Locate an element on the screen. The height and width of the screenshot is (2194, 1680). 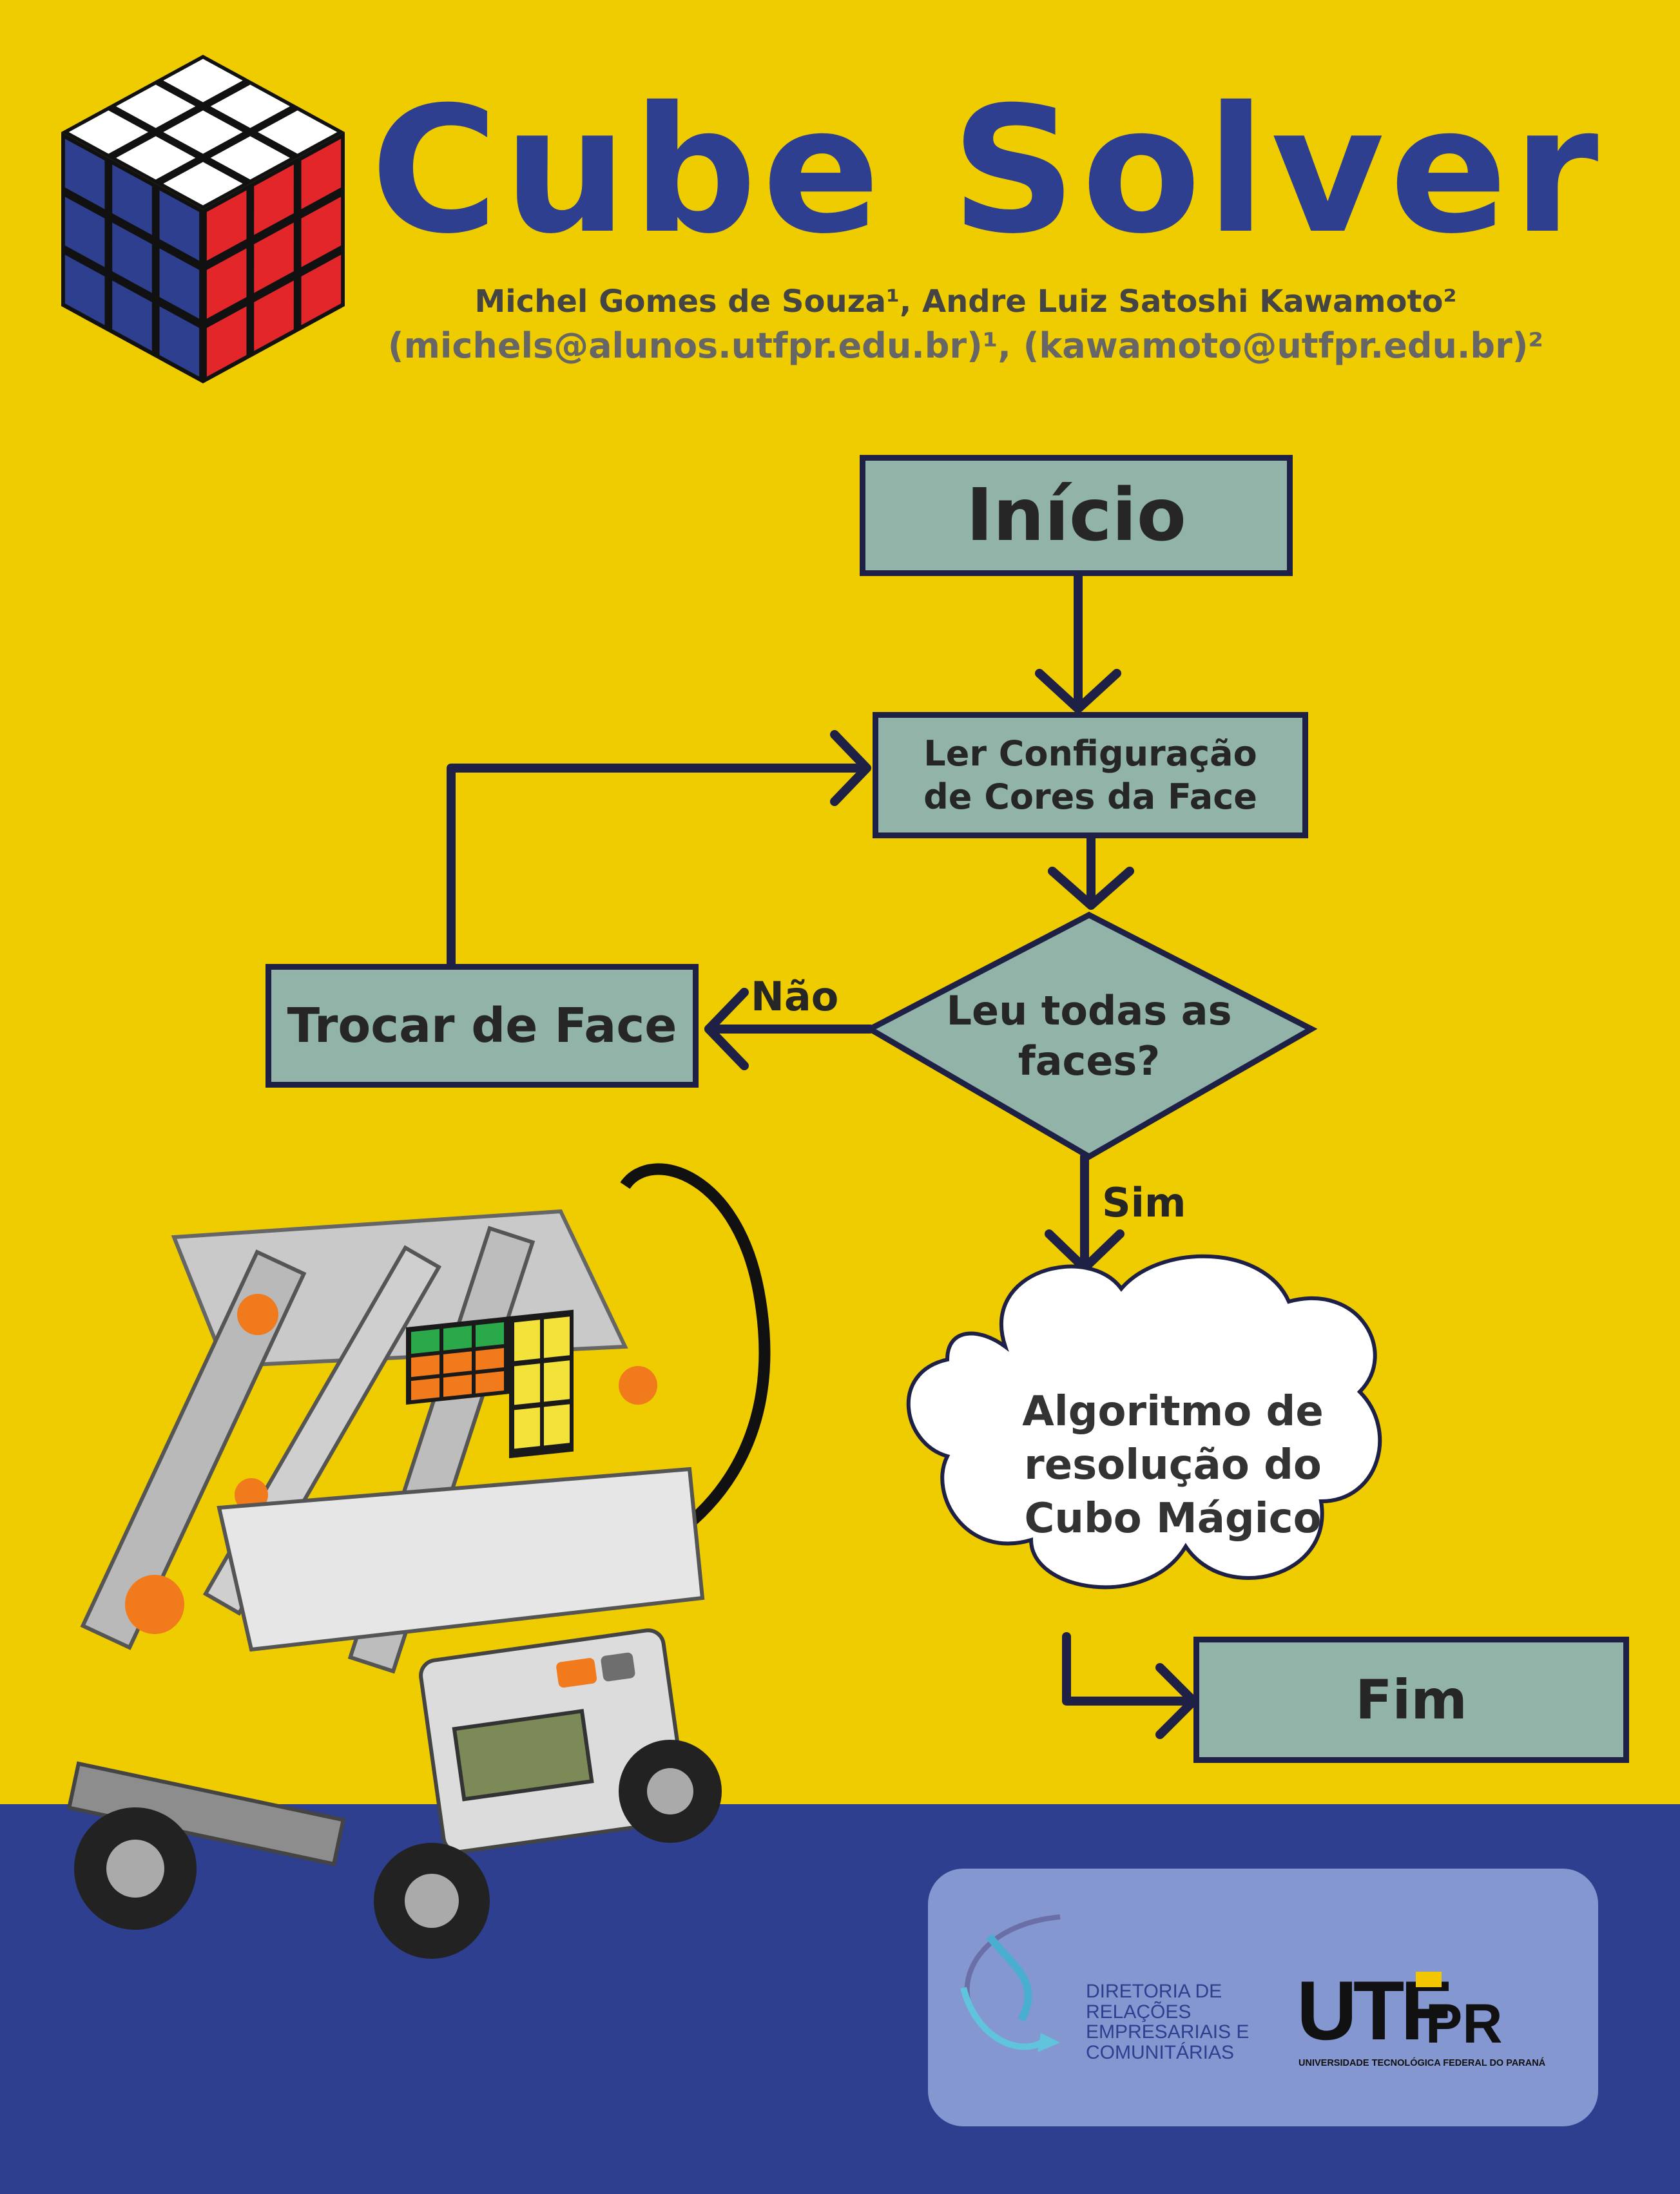
end-box: Fim is located at coordinates (1411, 1700).